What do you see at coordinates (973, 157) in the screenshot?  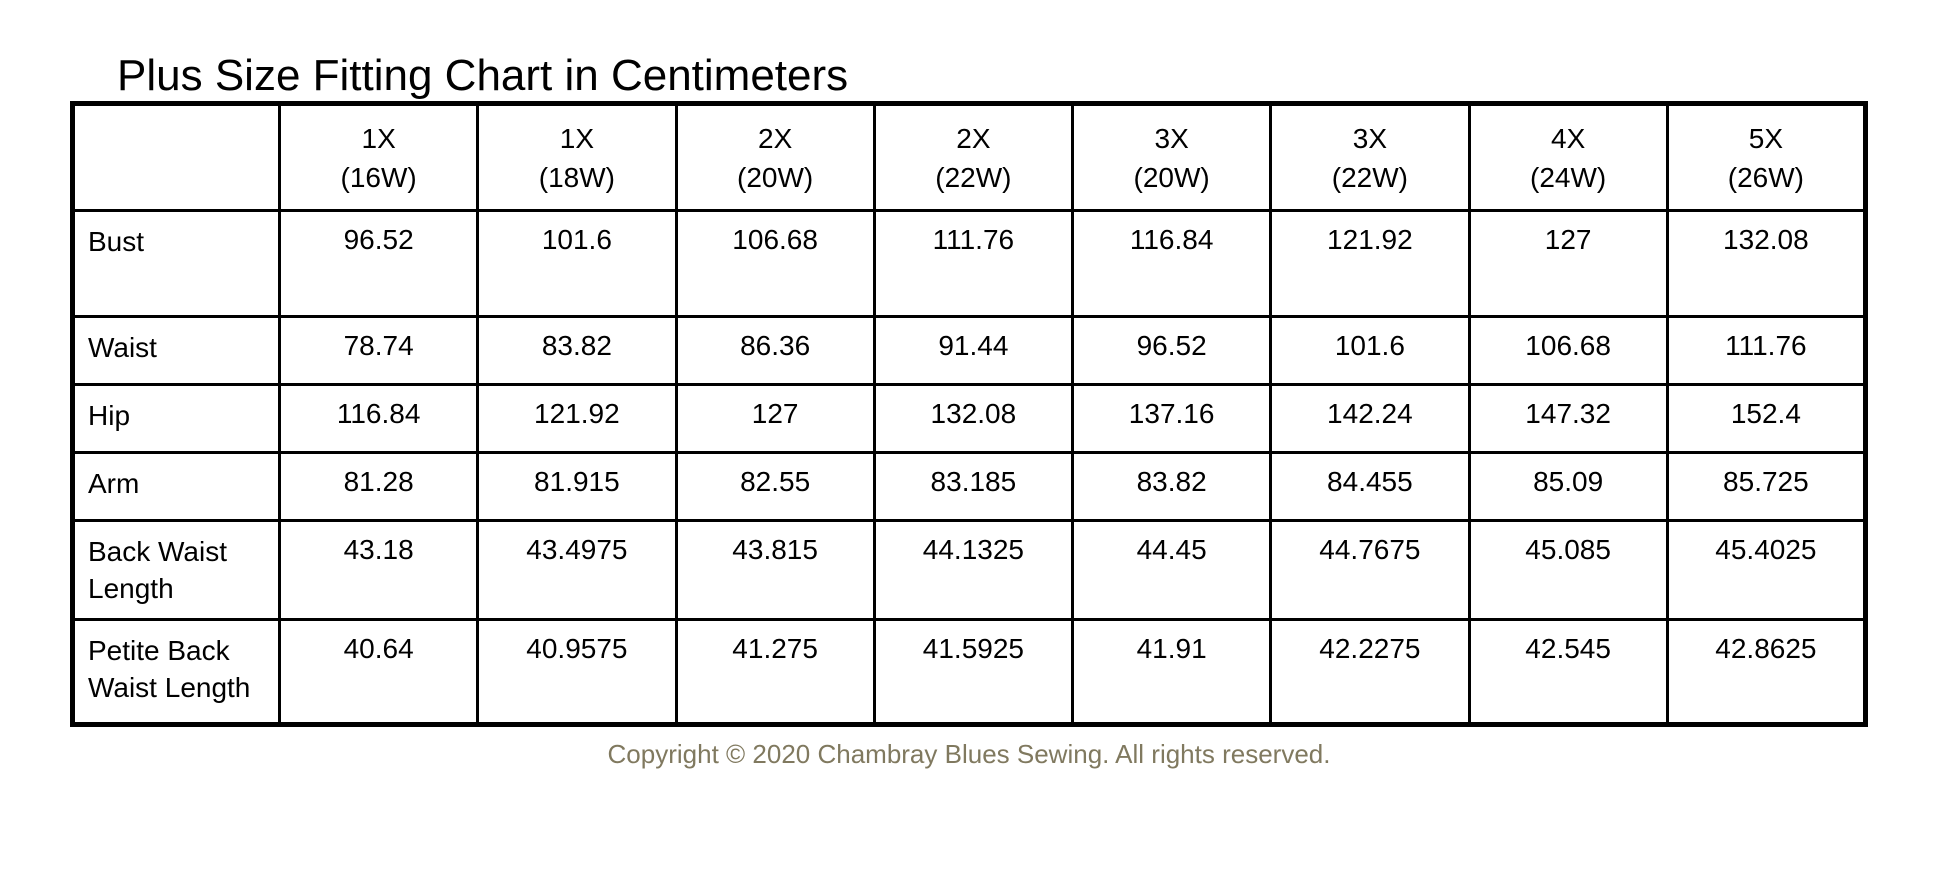 I see `column-header-2x-22w: 2X (22W)` at bounding box center [973, 157].